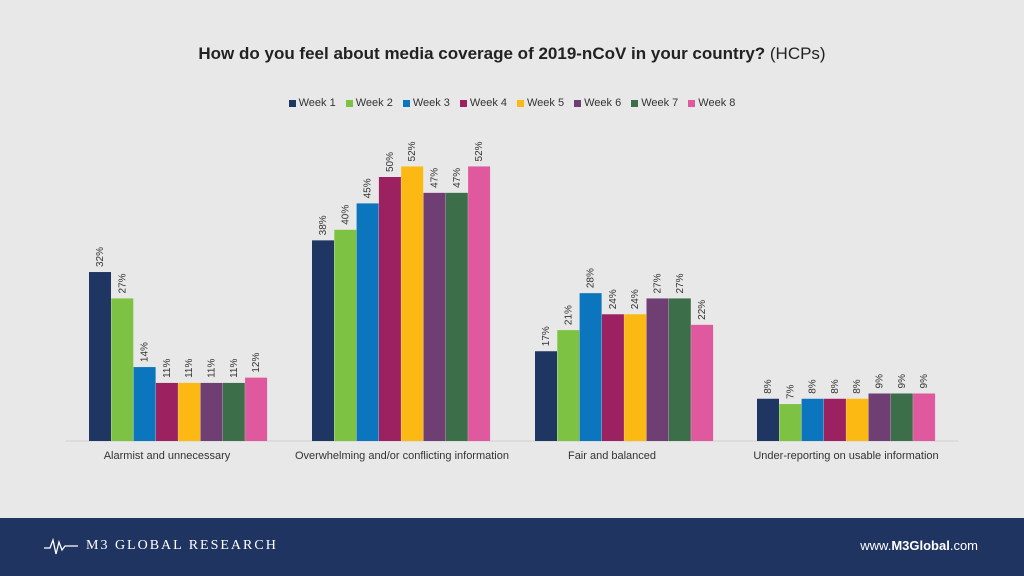  What do you see at coordinates (795, 53) in the screenshot?
I see `chart-title-suffix: (HCPs)` at bounding box center [795, 53].